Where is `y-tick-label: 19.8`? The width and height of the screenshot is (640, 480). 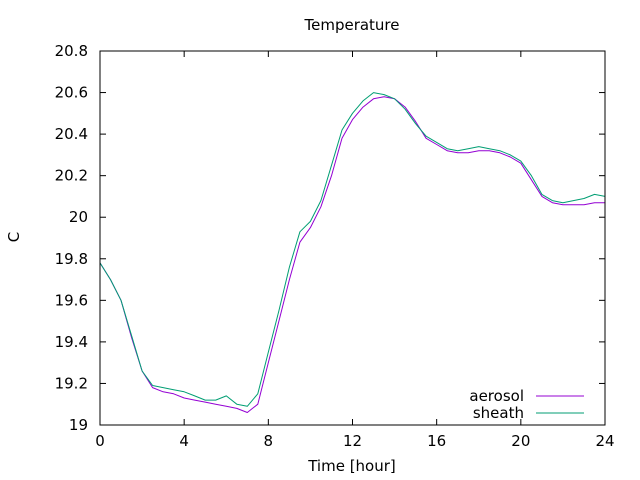
y-tick-label: 19.8 is located at coordinates (71, 259).